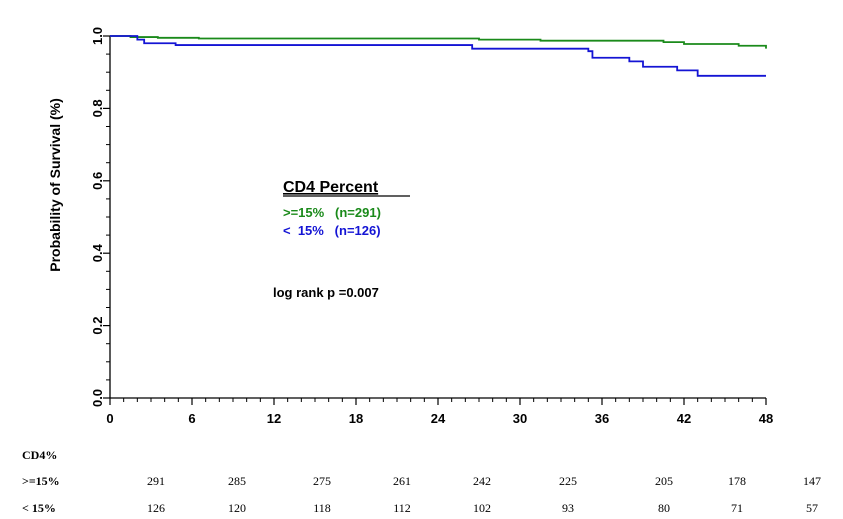 Image resolution: width=843 pixels, height=519 pixels. What do you see at coordinates (812, 481) in the screenshot?
I see `risk-cell-15-8: 147` at bounding box center [812, 481].